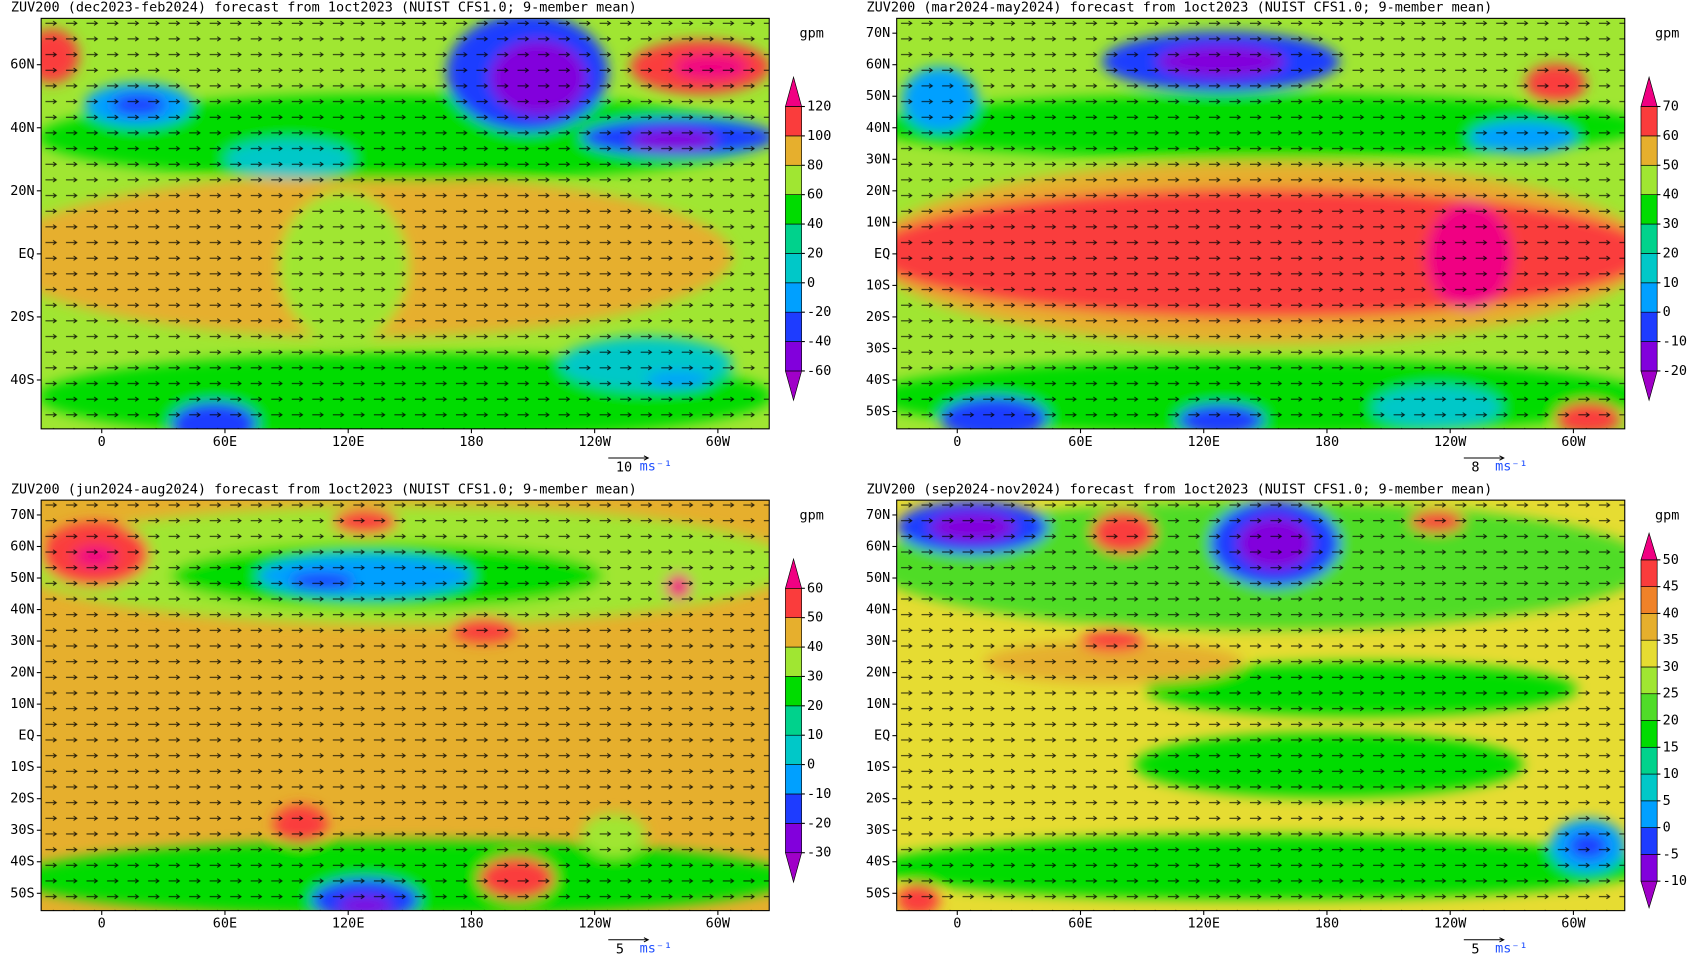 Image resolution: width=1694 pixels, height=956 pixels. Describe the element at coordinates (819, 853) in the screenshot. I see `colorbar-label: -30` at that location.